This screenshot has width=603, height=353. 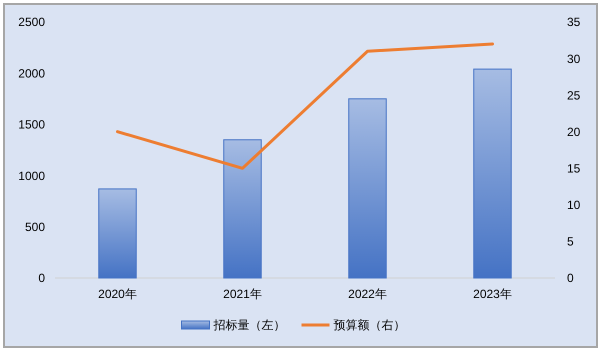 What do you see at coordinates (32, 73) in the screenshot?
I see `y-tick-label: 2000` at bounding box center [32, 73].